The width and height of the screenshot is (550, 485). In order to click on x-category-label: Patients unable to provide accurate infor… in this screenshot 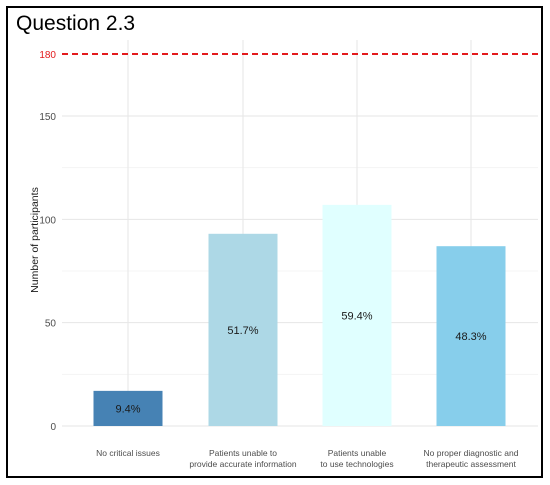, I will do `click(243, 458)`.